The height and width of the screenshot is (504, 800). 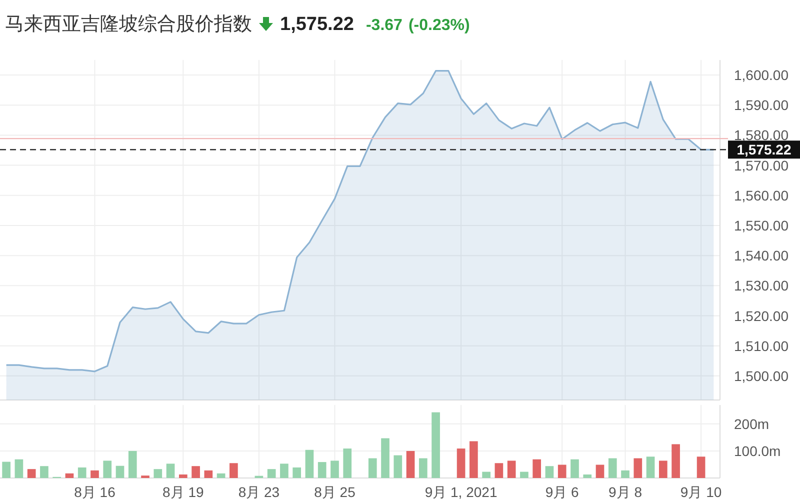 I want to click on y-tick-label: 200m, so click(x=752, y=424).